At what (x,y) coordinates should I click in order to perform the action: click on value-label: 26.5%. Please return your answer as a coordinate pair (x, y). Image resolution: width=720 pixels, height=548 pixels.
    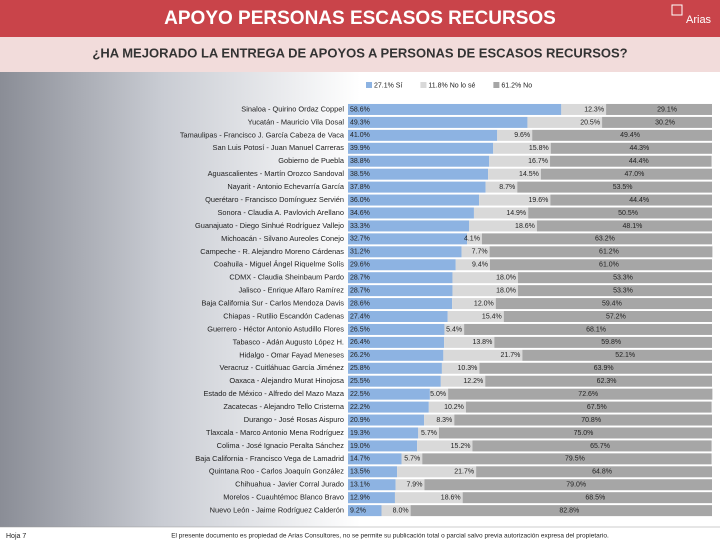
    Looking at the image, I should click on (360, 329).